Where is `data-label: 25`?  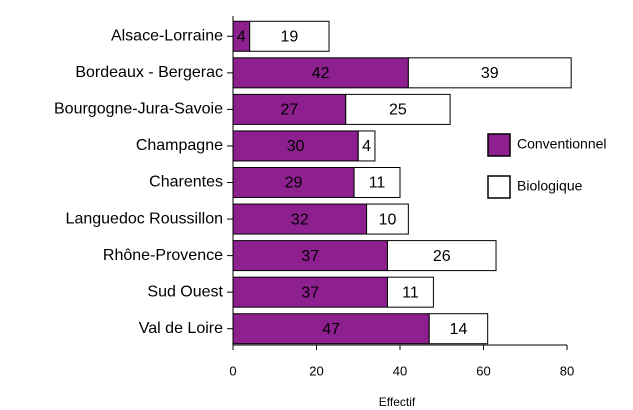
data-label: 25 is located at coordinates (398, 110).